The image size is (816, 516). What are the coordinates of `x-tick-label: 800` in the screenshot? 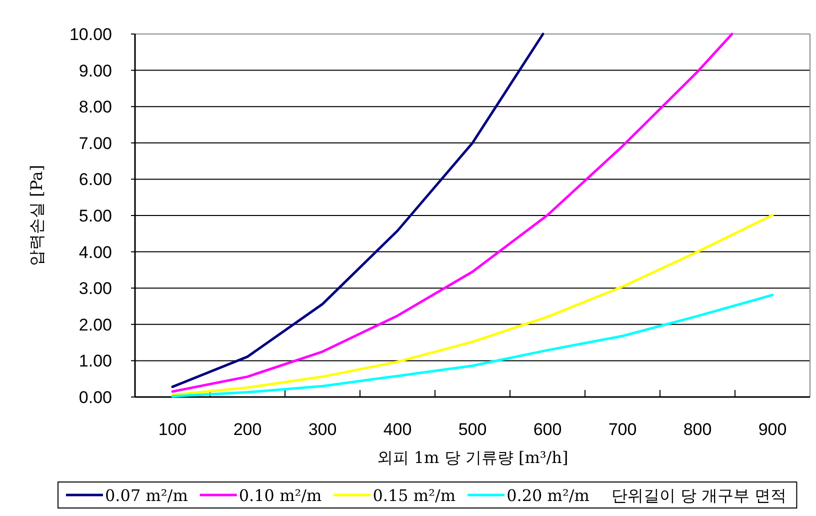 It's located at (697, 429).